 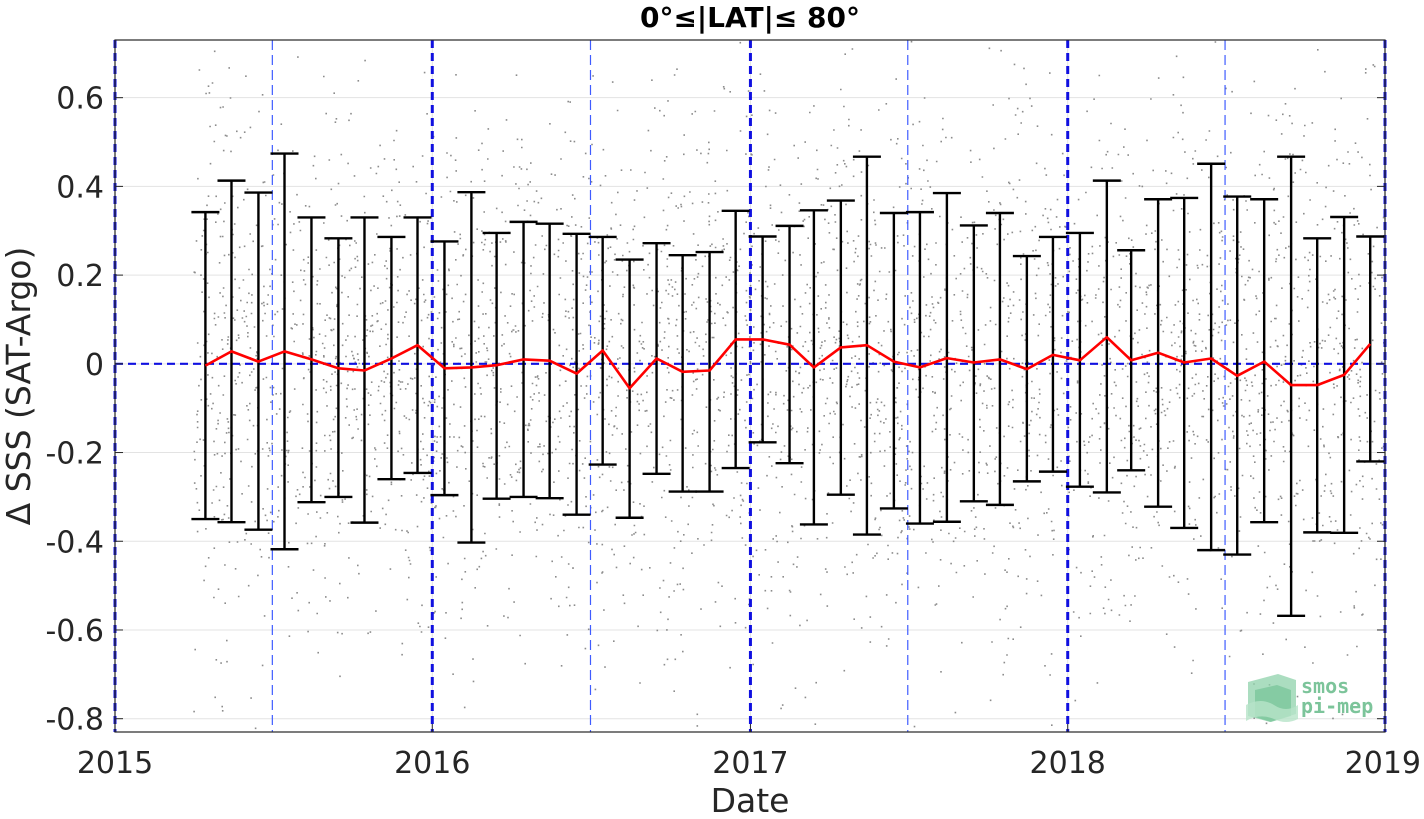 I want to click on logo-line-2: pi-mep, so click(x=1337, y=706).